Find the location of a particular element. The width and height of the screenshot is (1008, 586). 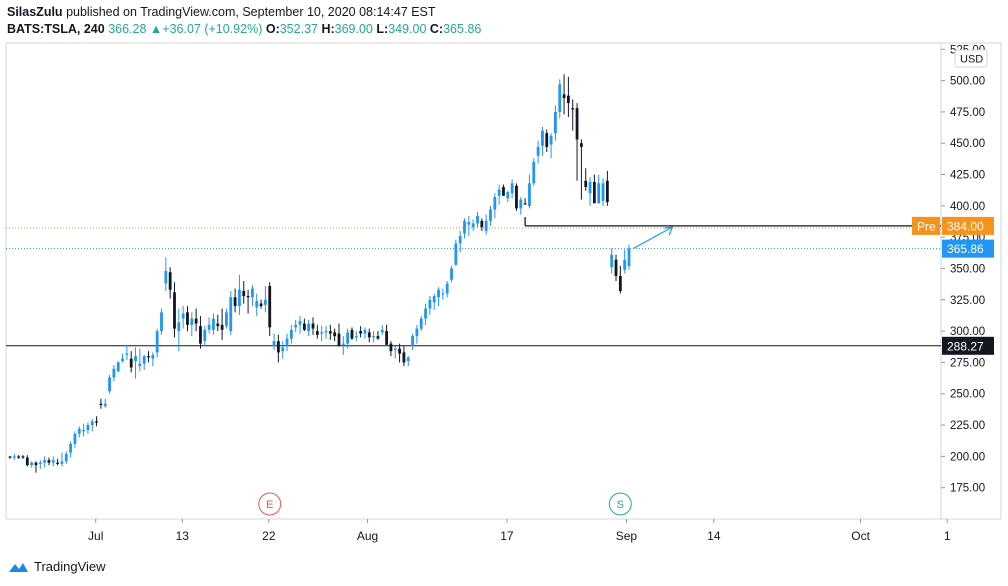

currency-badge is located at coordinates (971, 58).